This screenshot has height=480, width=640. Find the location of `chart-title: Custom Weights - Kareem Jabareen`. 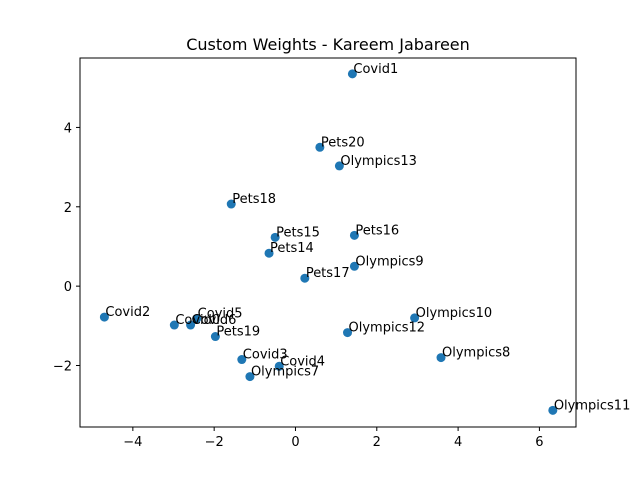

chart-title: Custom Weights - Kareem Jabareen is located at coordinates (328, 44).